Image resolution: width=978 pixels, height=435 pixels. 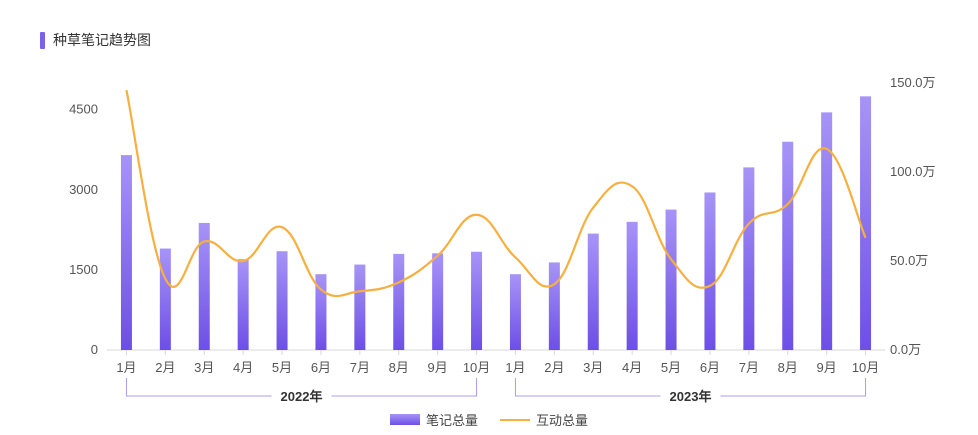 What do you see at coordinates (562, 420) in the screenshot?
I see `legend-label-interactions: 互动总量` at bounding box center [562, 420].